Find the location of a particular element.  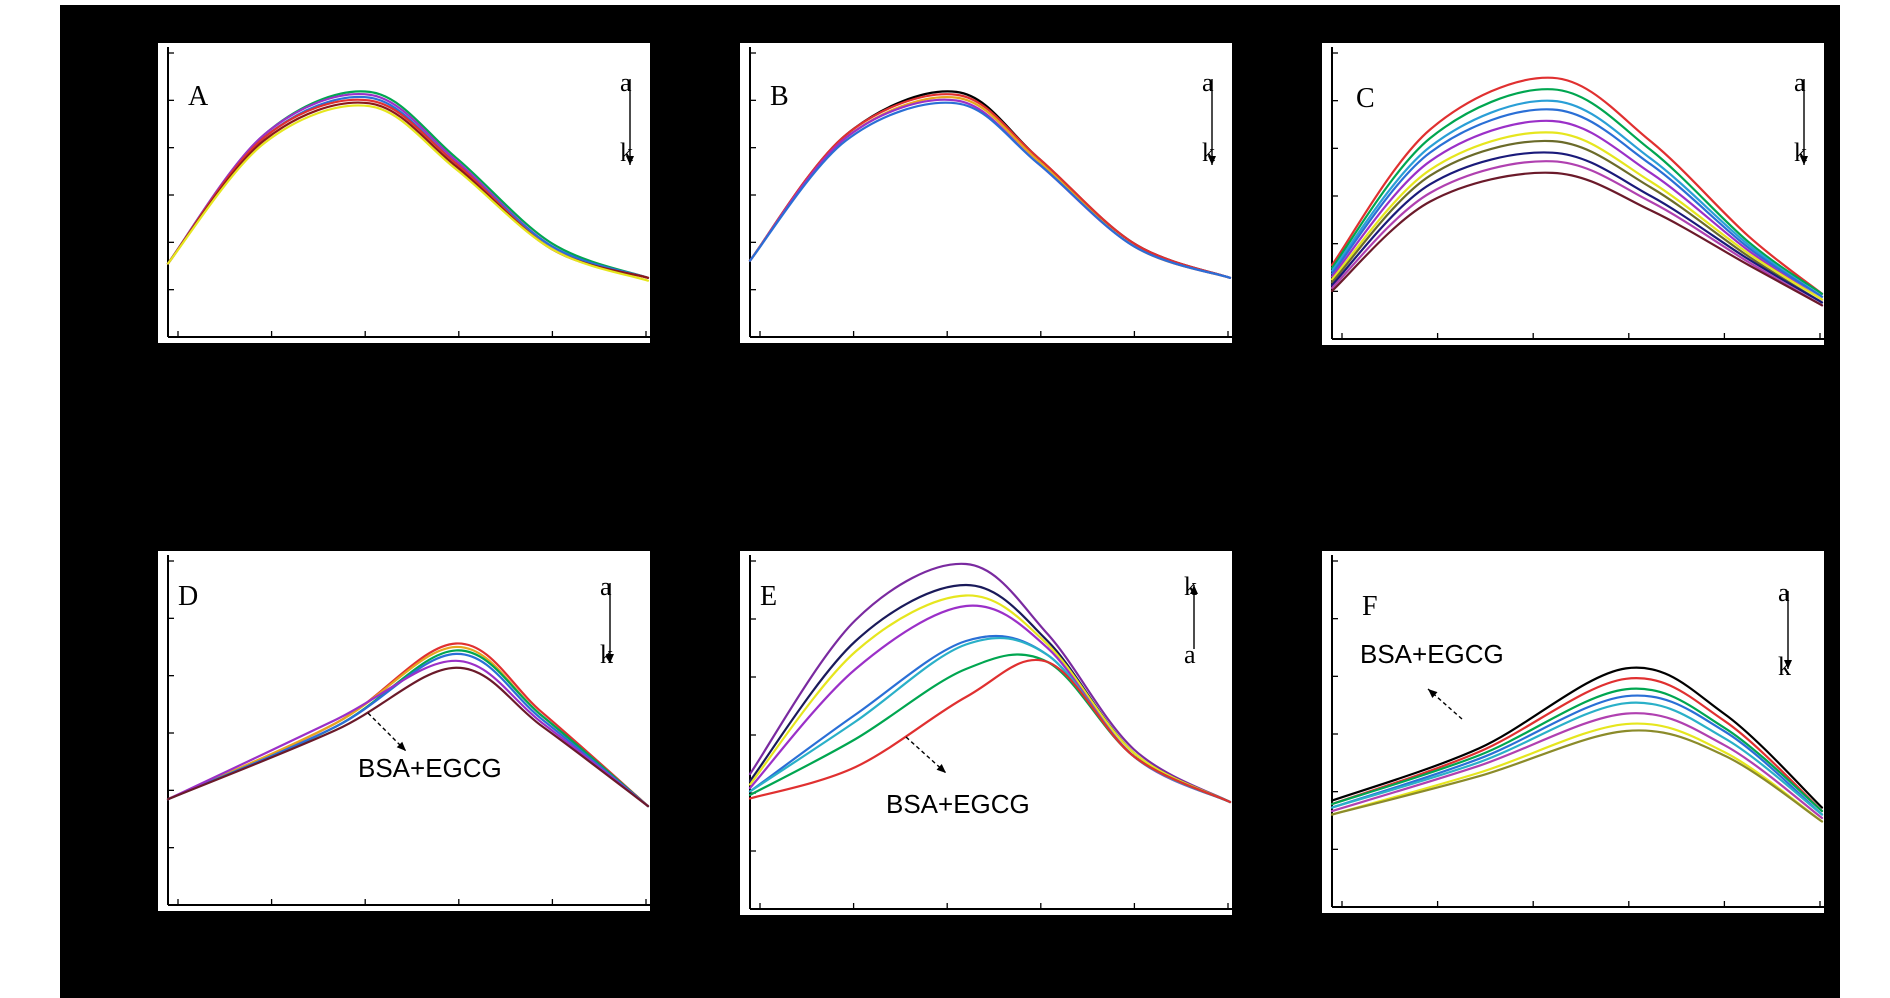

plot-svg-c: Ca k is located at coordinates (1573, 194).